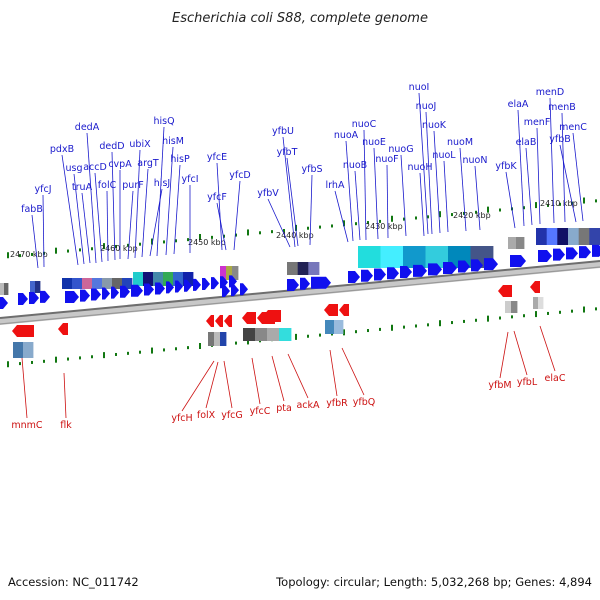  Describe the element at coordinates (420, 167) in the screenshot. I see `gene-label-nuoH: nuoH` at that location.